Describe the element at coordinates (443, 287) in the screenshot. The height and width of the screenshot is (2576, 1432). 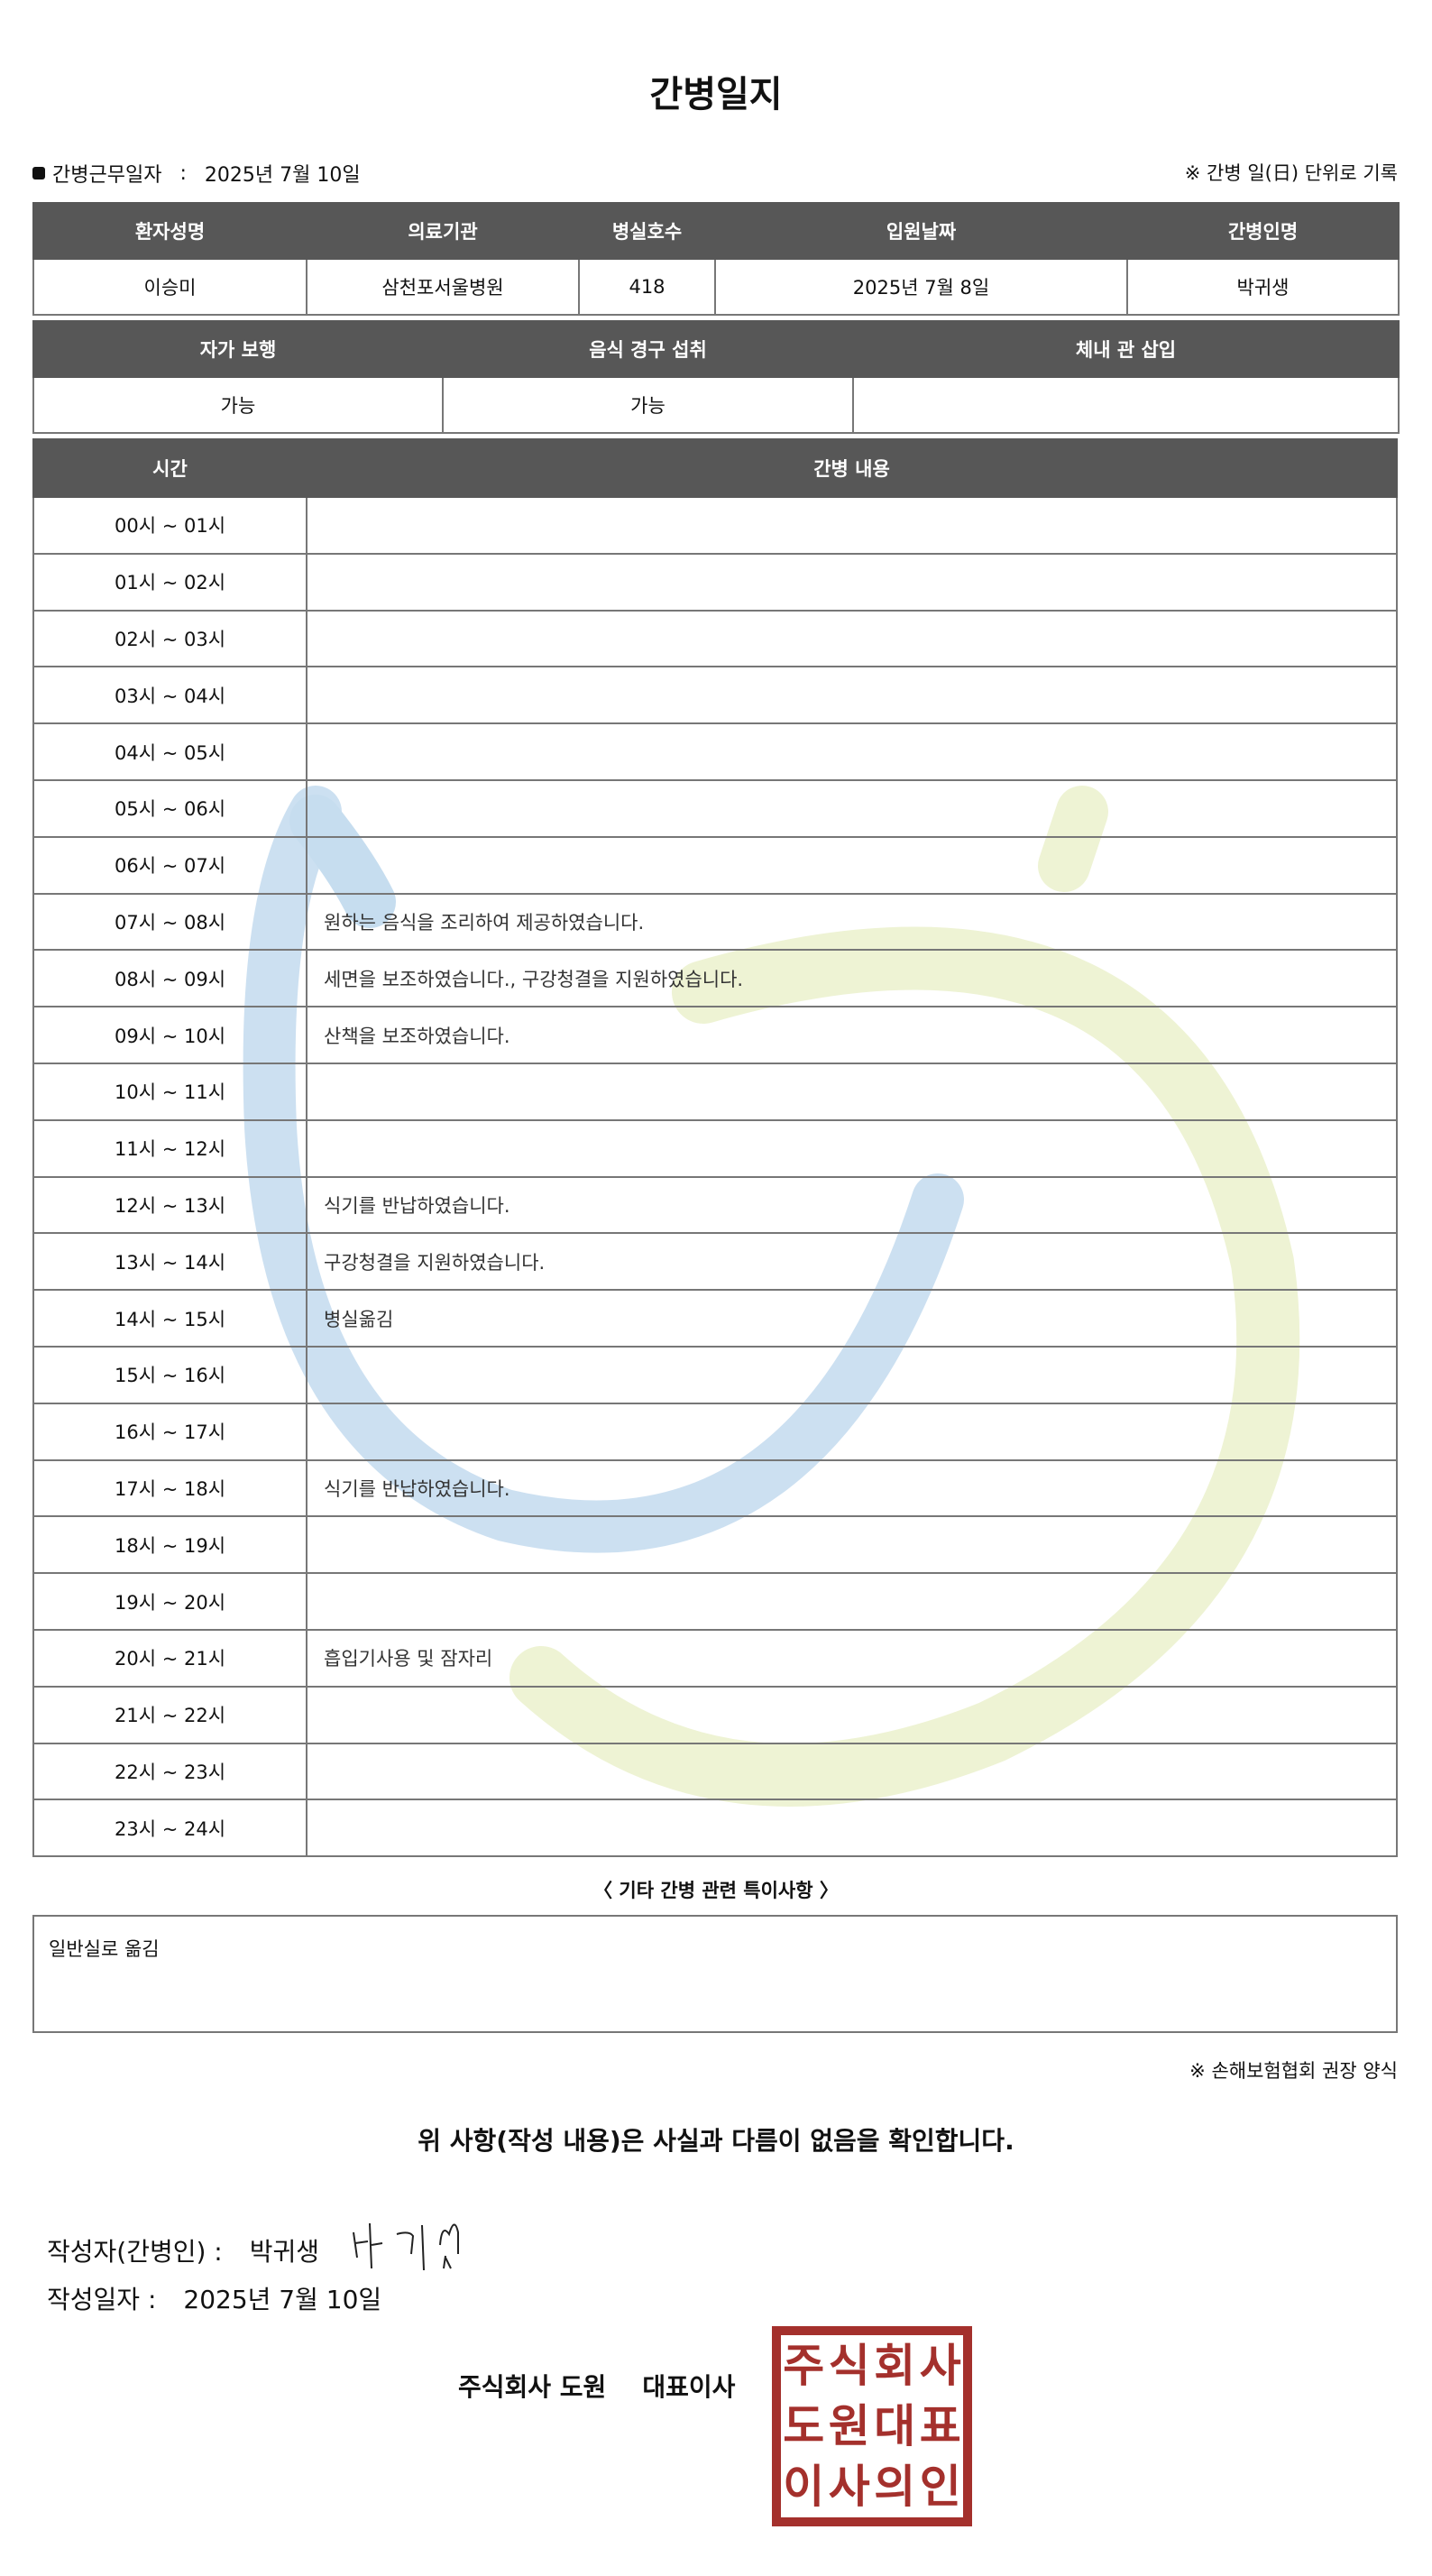
I see `hospital: 삼천포서울병원` at that location.